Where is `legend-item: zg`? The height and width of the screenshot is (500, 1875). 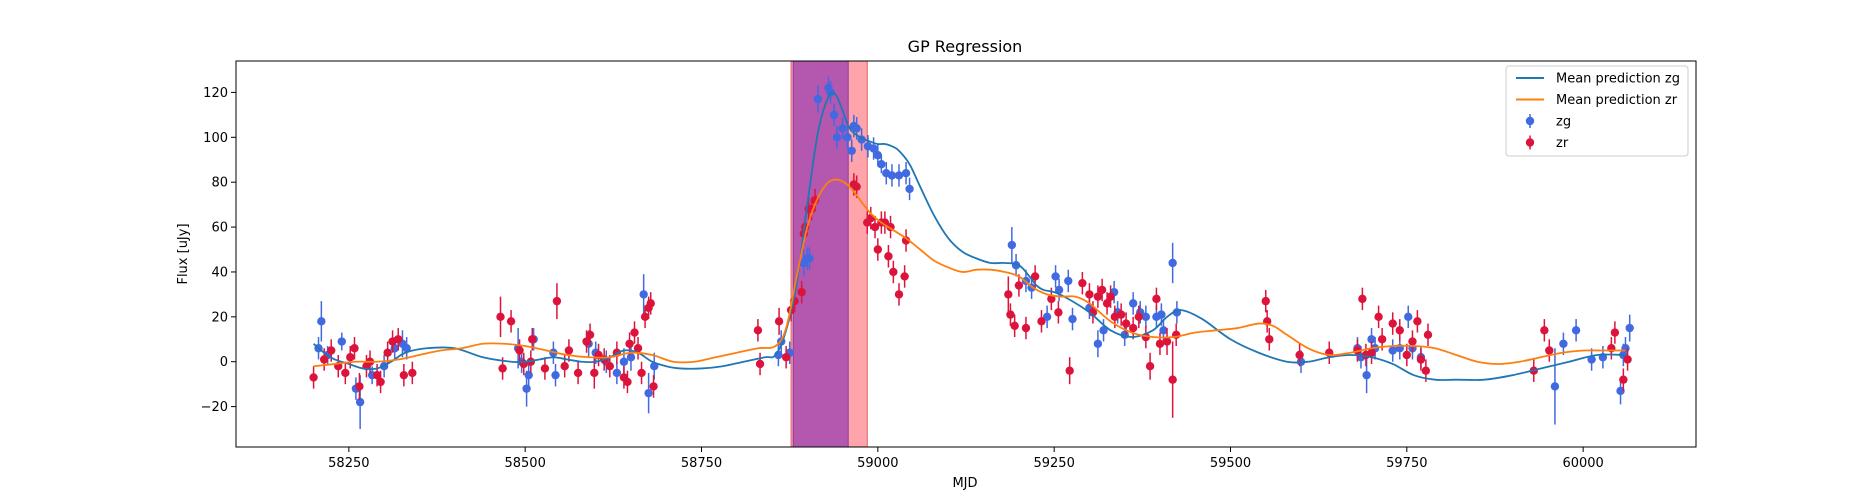
legend-item: zg is located at coordinates (1548, 122).